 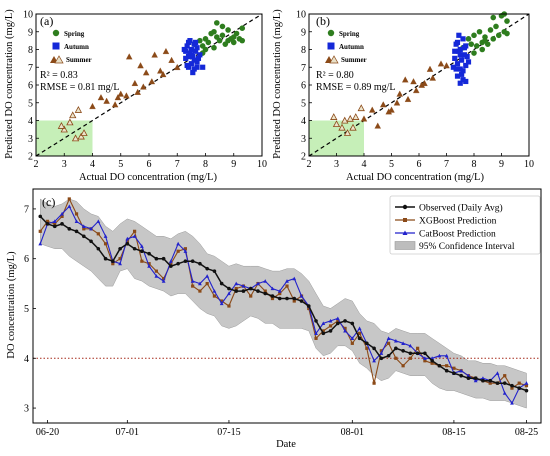 What do you see at coordinates (149, 85) in the screenshot?
I see `identity-line-a` at bounding box center [149, 85].